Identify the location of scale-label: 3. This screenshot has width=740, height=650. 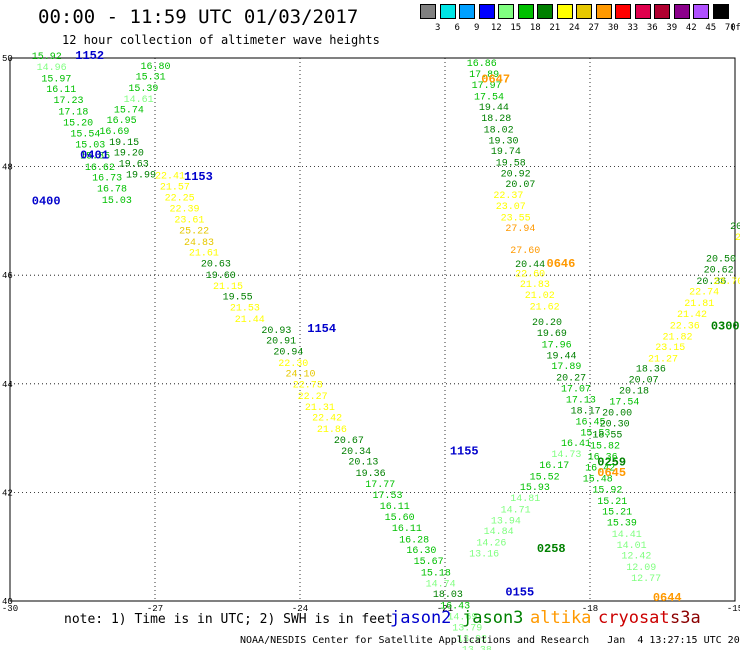
(438, 28).